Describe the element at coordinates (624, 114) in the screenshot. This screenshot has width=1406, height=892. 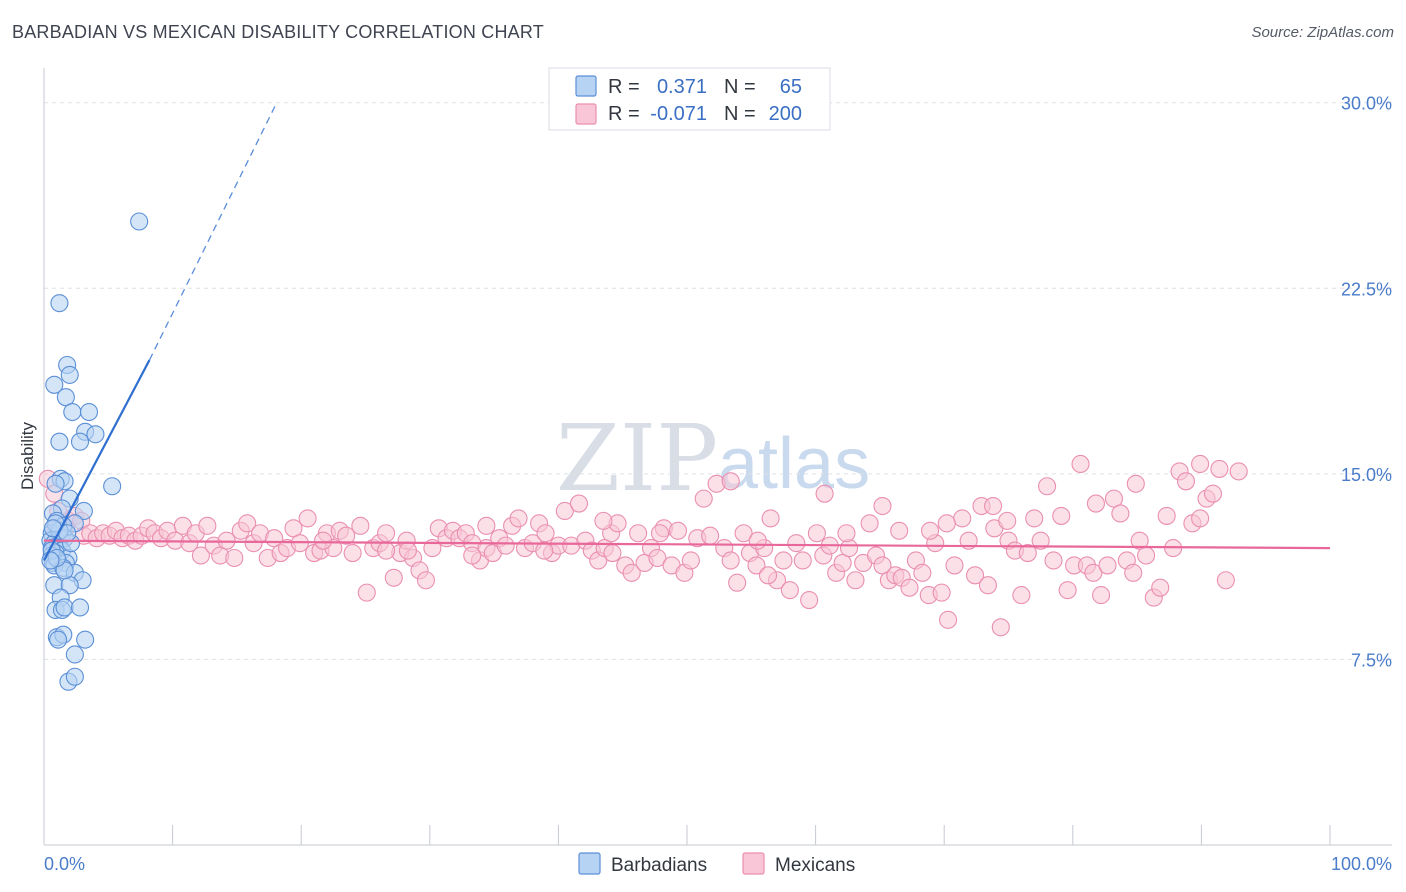
I see `legend-r-label-2: R =` at that location.